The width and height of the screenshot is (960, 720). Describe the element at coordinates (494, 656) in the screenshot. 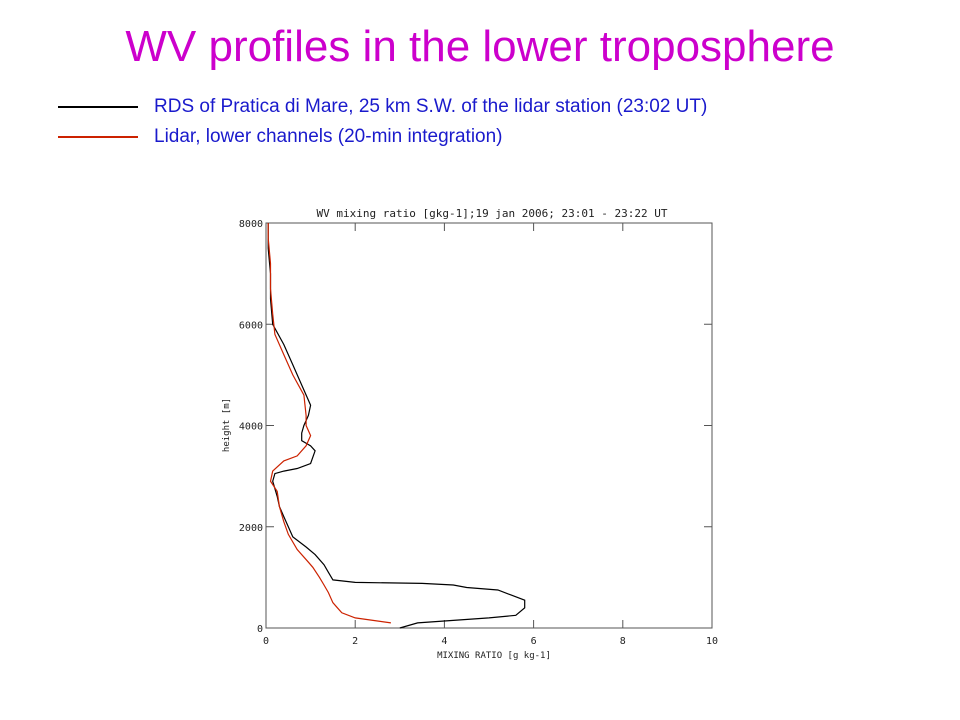

I see `x-axis-label: MIXING RATIO [g kg-1]` at that location.